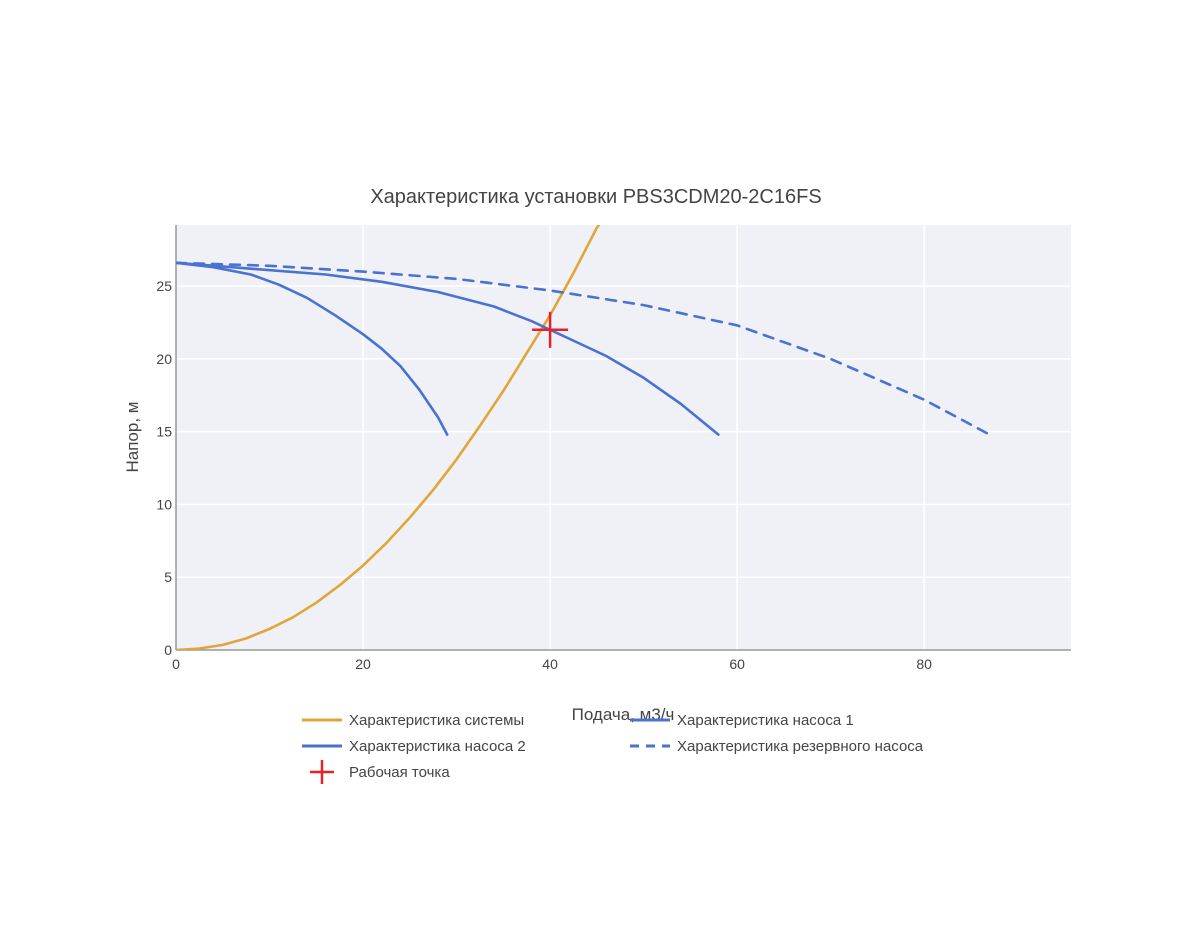 The image size is (1200, 950). I want to click on y-tick-label-3: 15, so click(164, 432).